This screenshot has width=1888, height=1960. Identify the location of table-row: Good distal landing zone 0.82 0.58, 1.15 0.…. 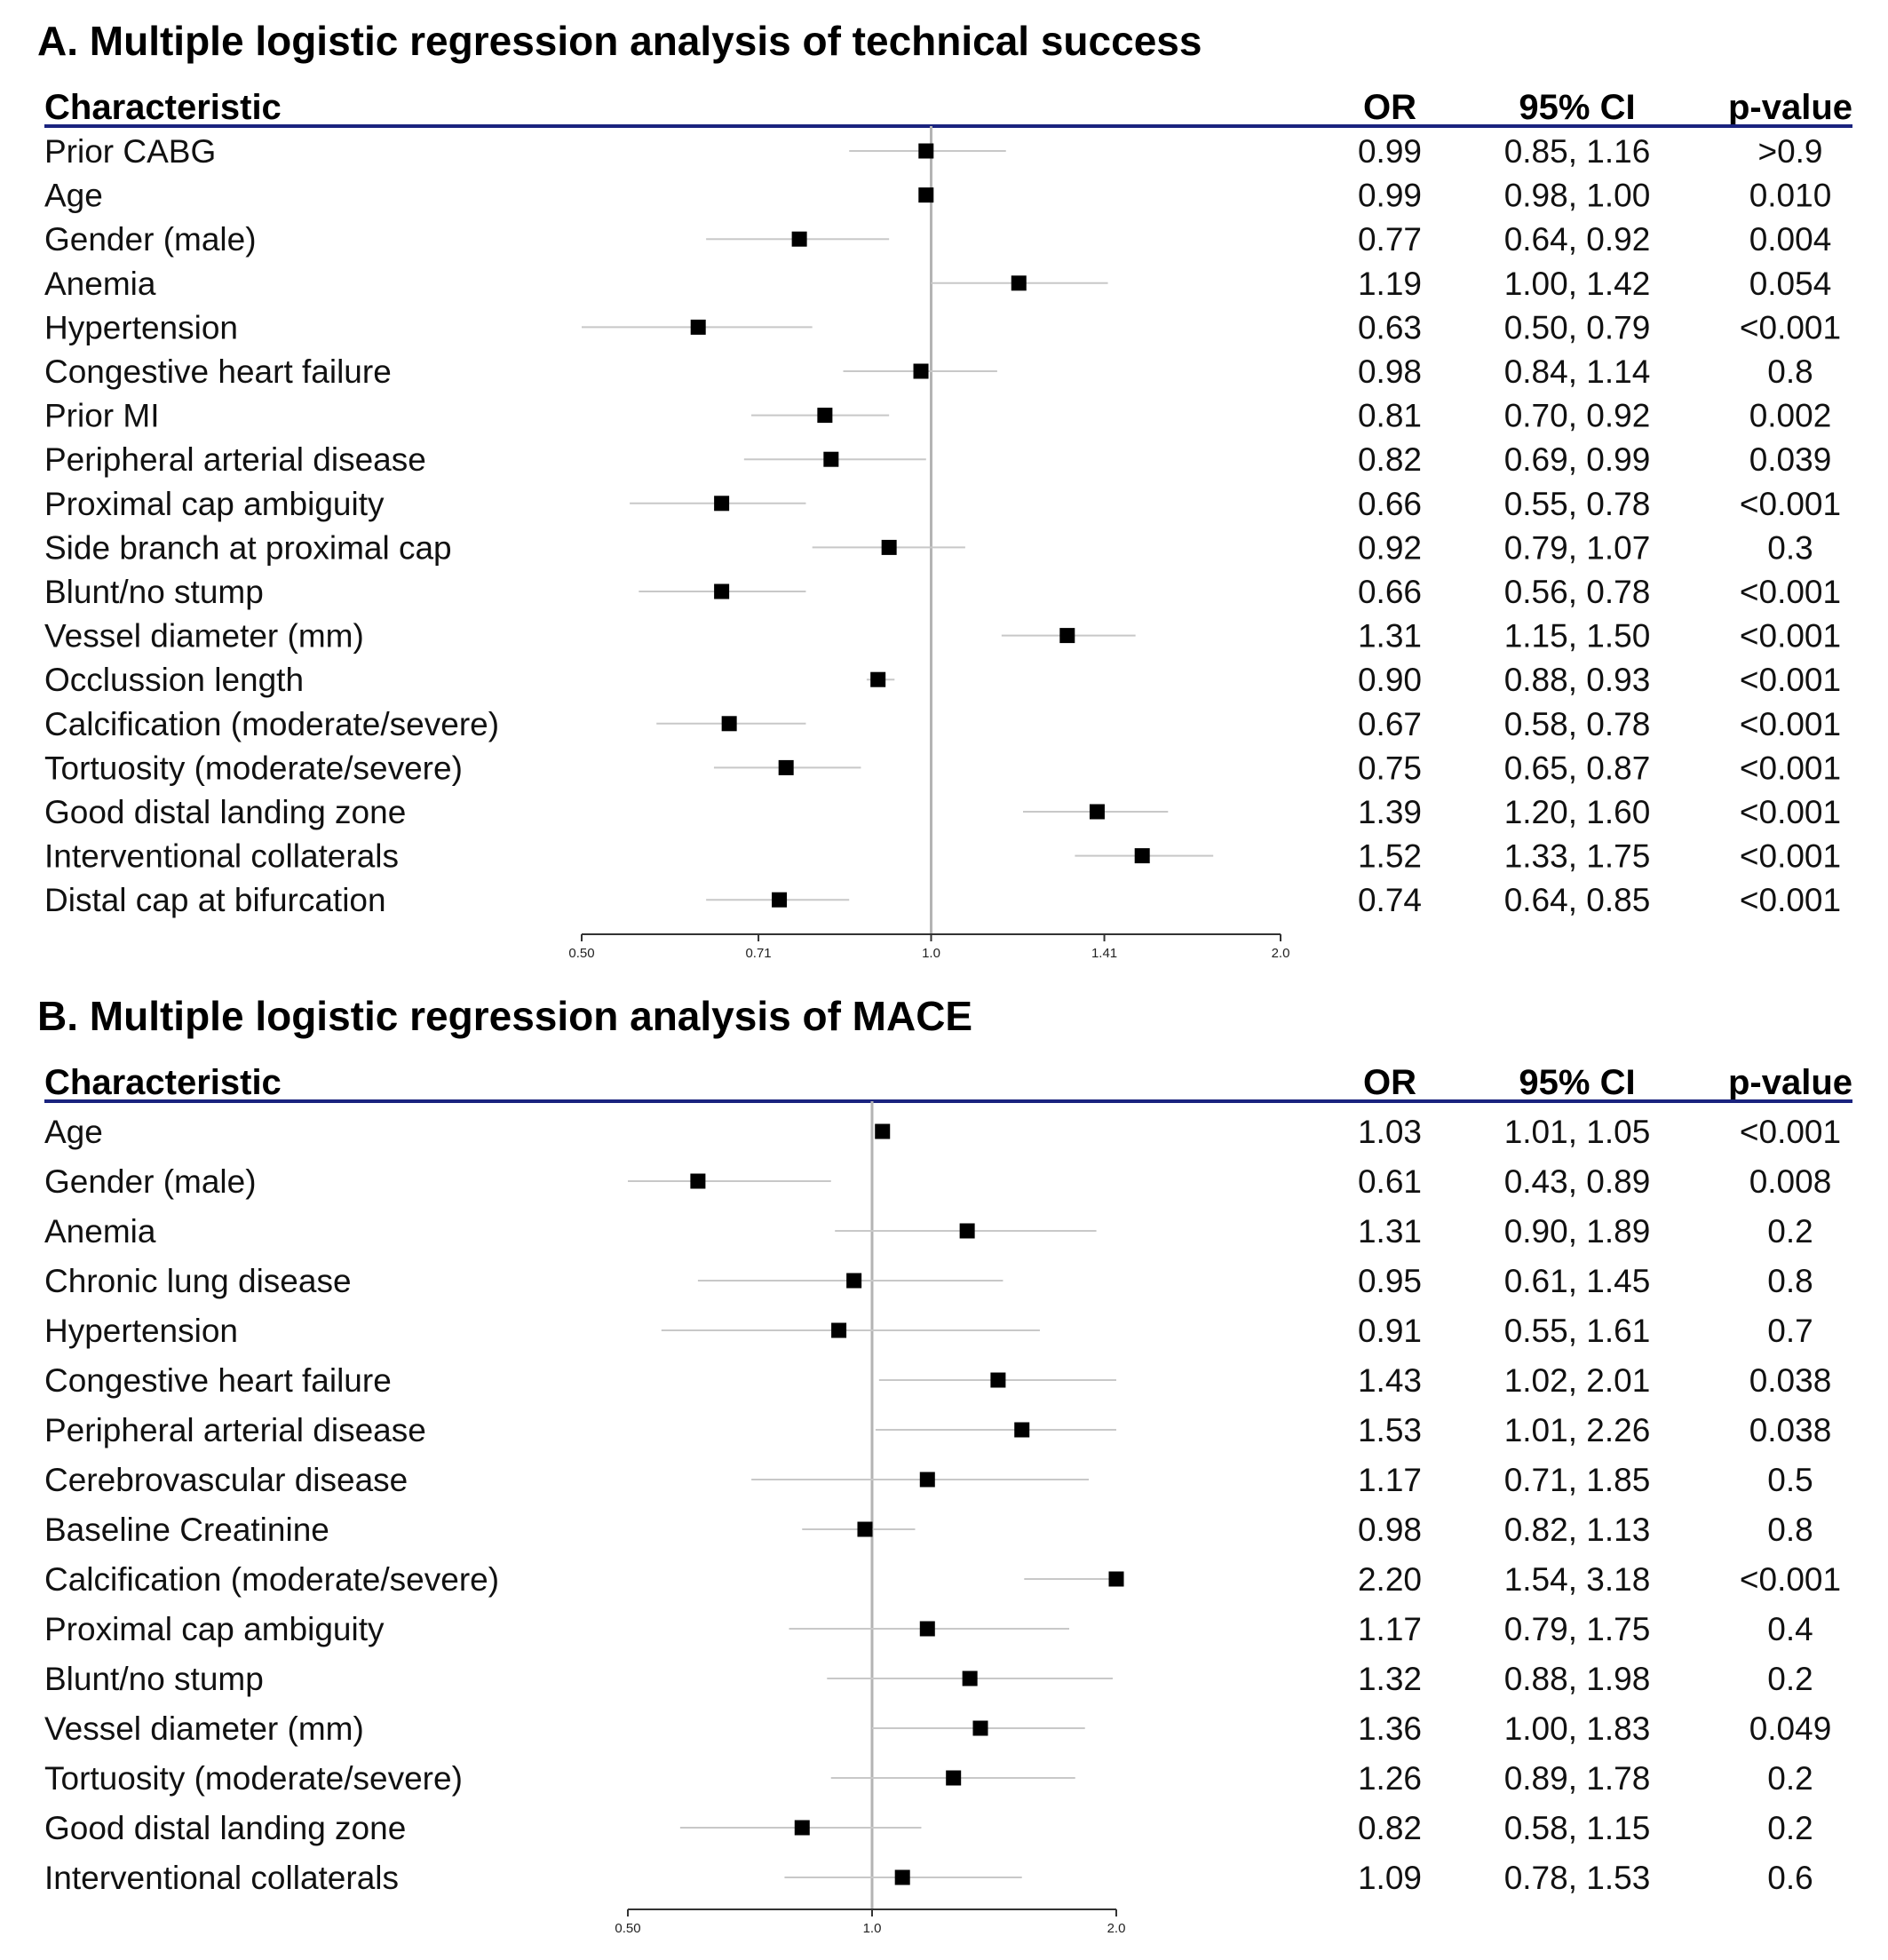
(928, 1828).